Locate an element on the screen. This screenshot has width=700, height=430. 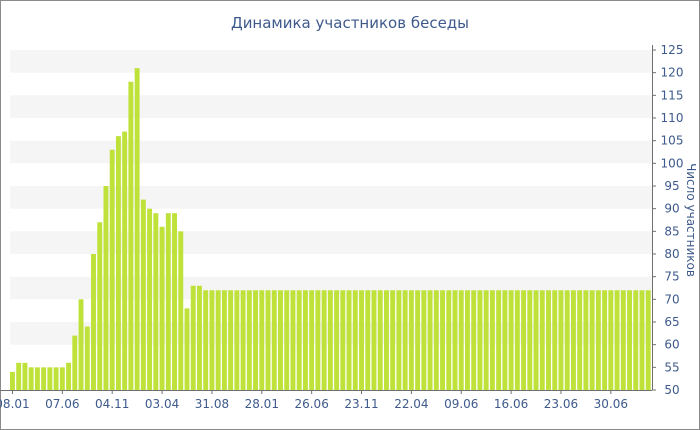
y-tick-label: 110 is located at coordinates (672, 118).